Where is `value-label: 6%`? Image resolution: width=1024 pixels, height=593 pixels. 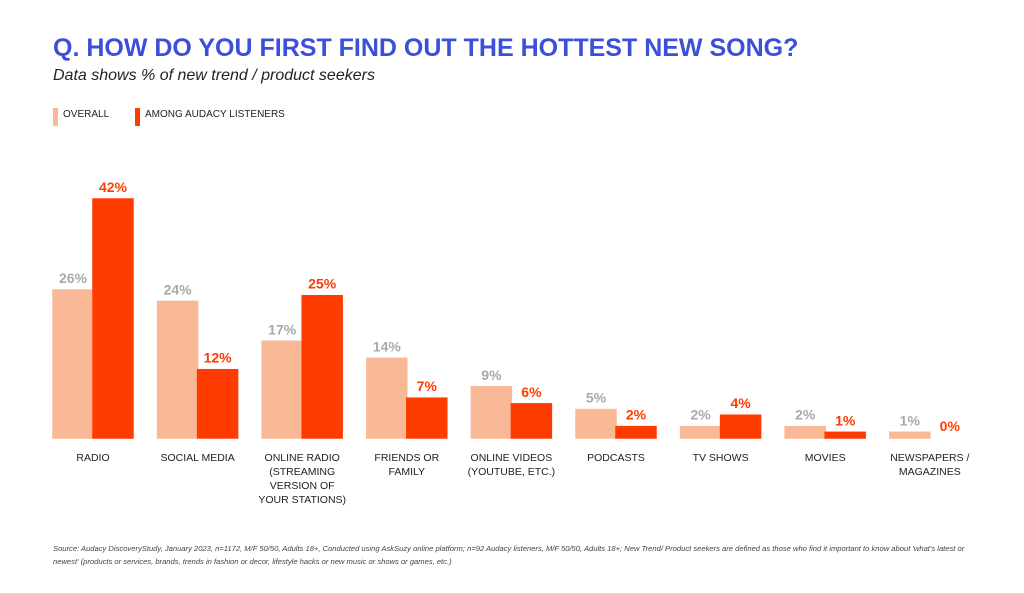 value-label: 6% is located at coordinates (531, 392).